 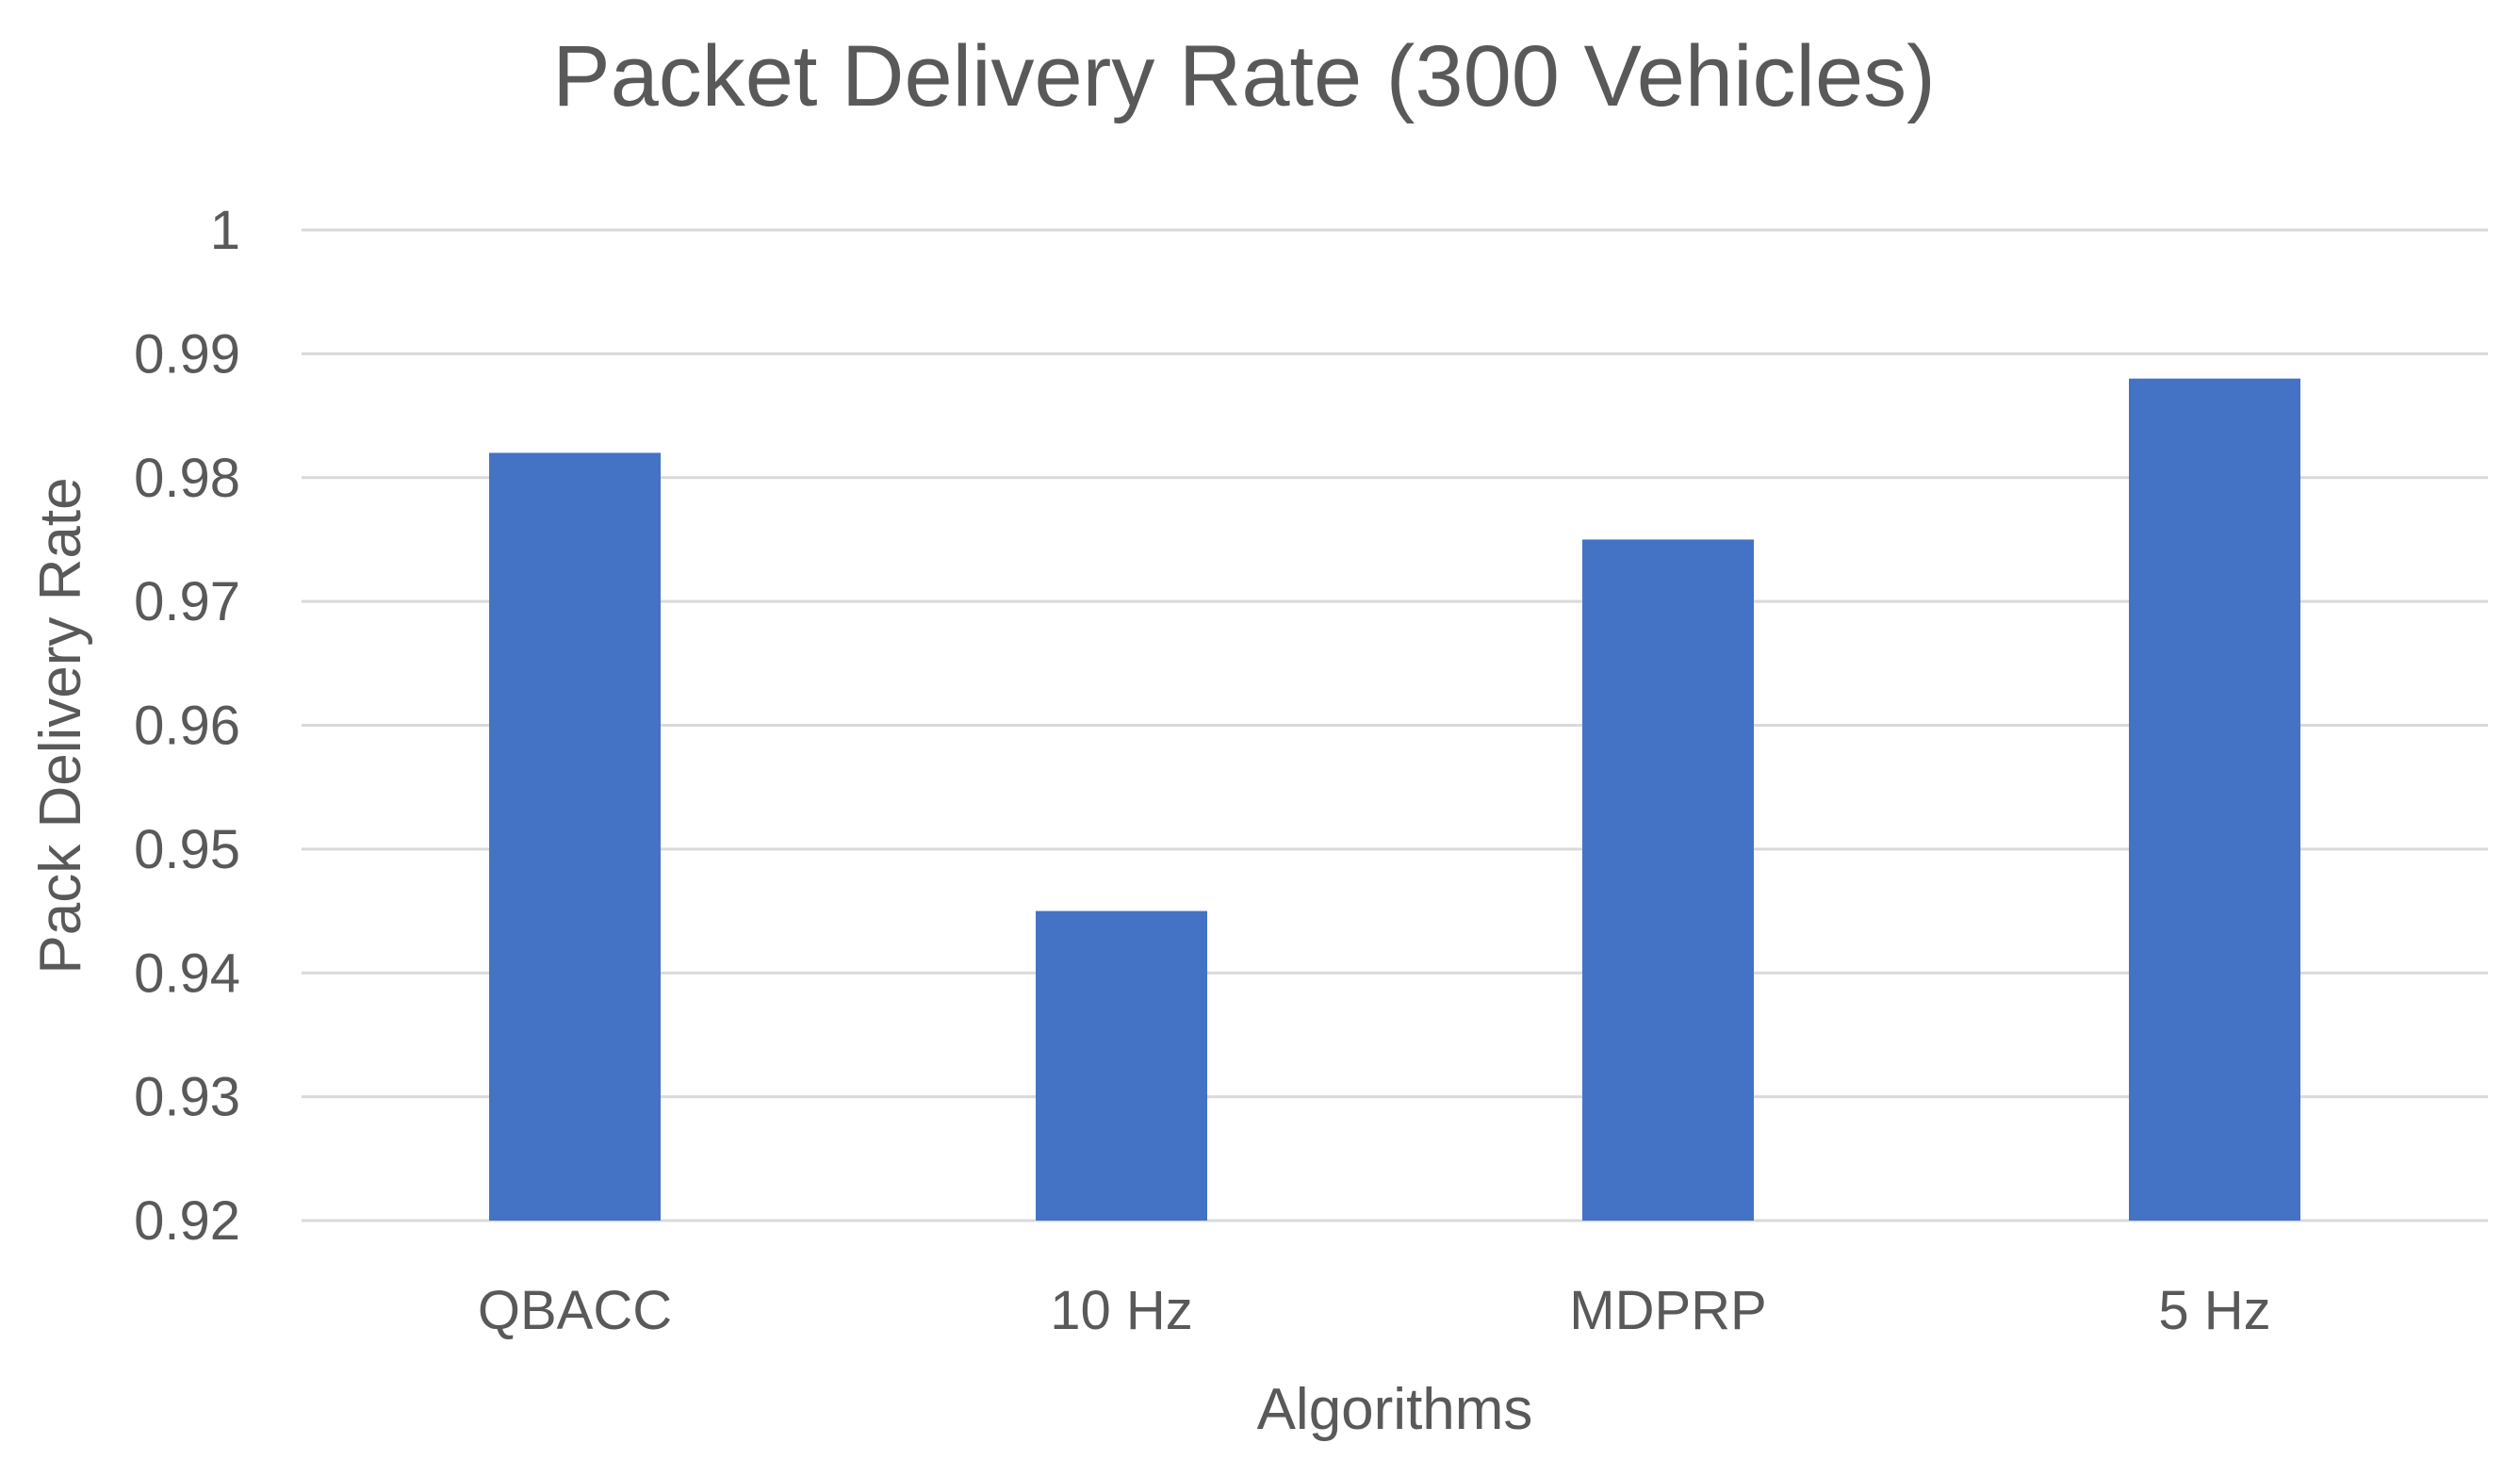 I want to click on x-axis-categories: QBACC 10 Hz MDPRP 5 Hz, so click(x=1374, y=1310).